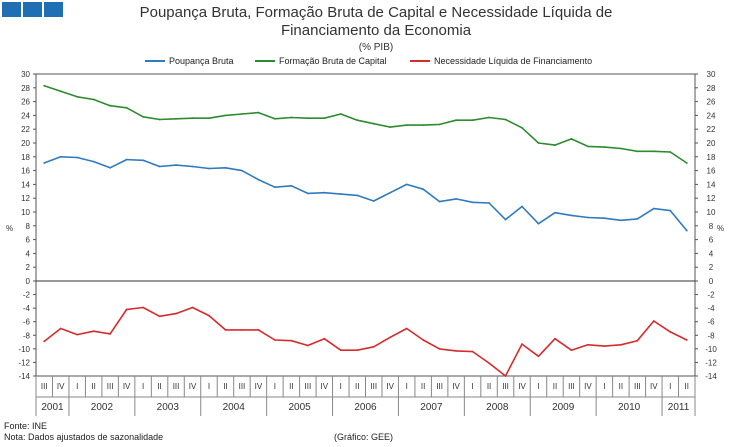 The image size is (732, 447). What do you see at coordinates (24, 376) in the screenshot?
I see `y-tick-label-left: -14` at bounding box center [24, 376].